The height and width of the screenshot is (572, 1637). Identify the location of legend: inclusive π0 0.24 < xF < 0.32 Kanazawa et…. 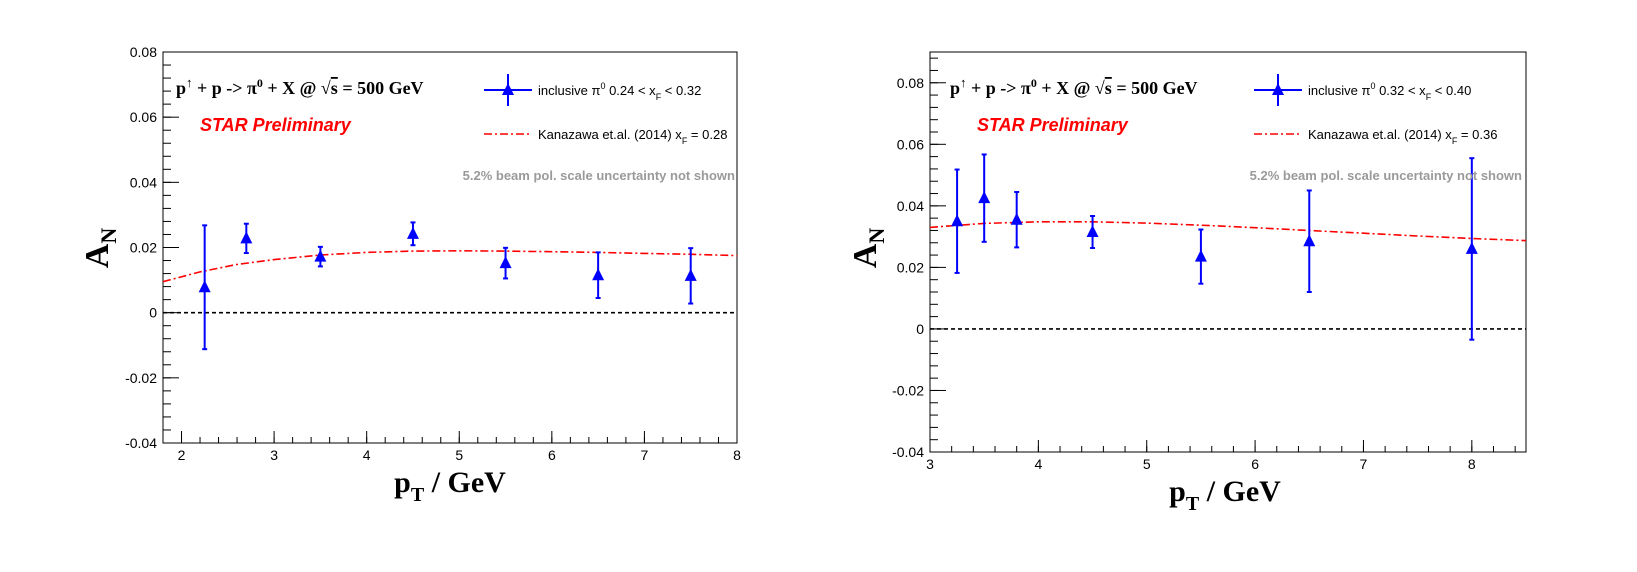
(605, 110).